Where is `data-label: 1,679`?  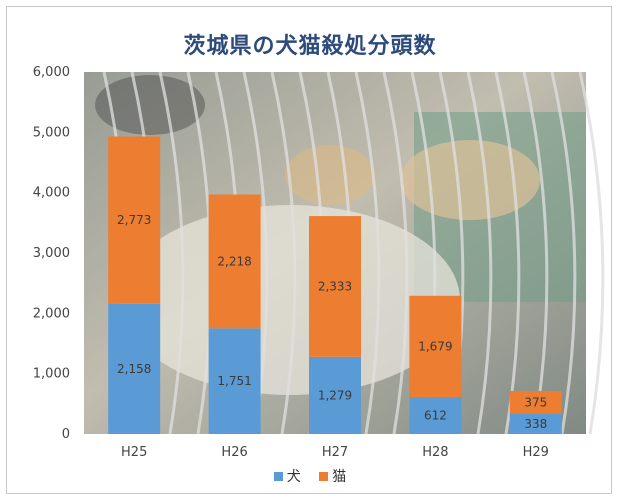 data-label: 1,679 is located at coordinates (435, 346).